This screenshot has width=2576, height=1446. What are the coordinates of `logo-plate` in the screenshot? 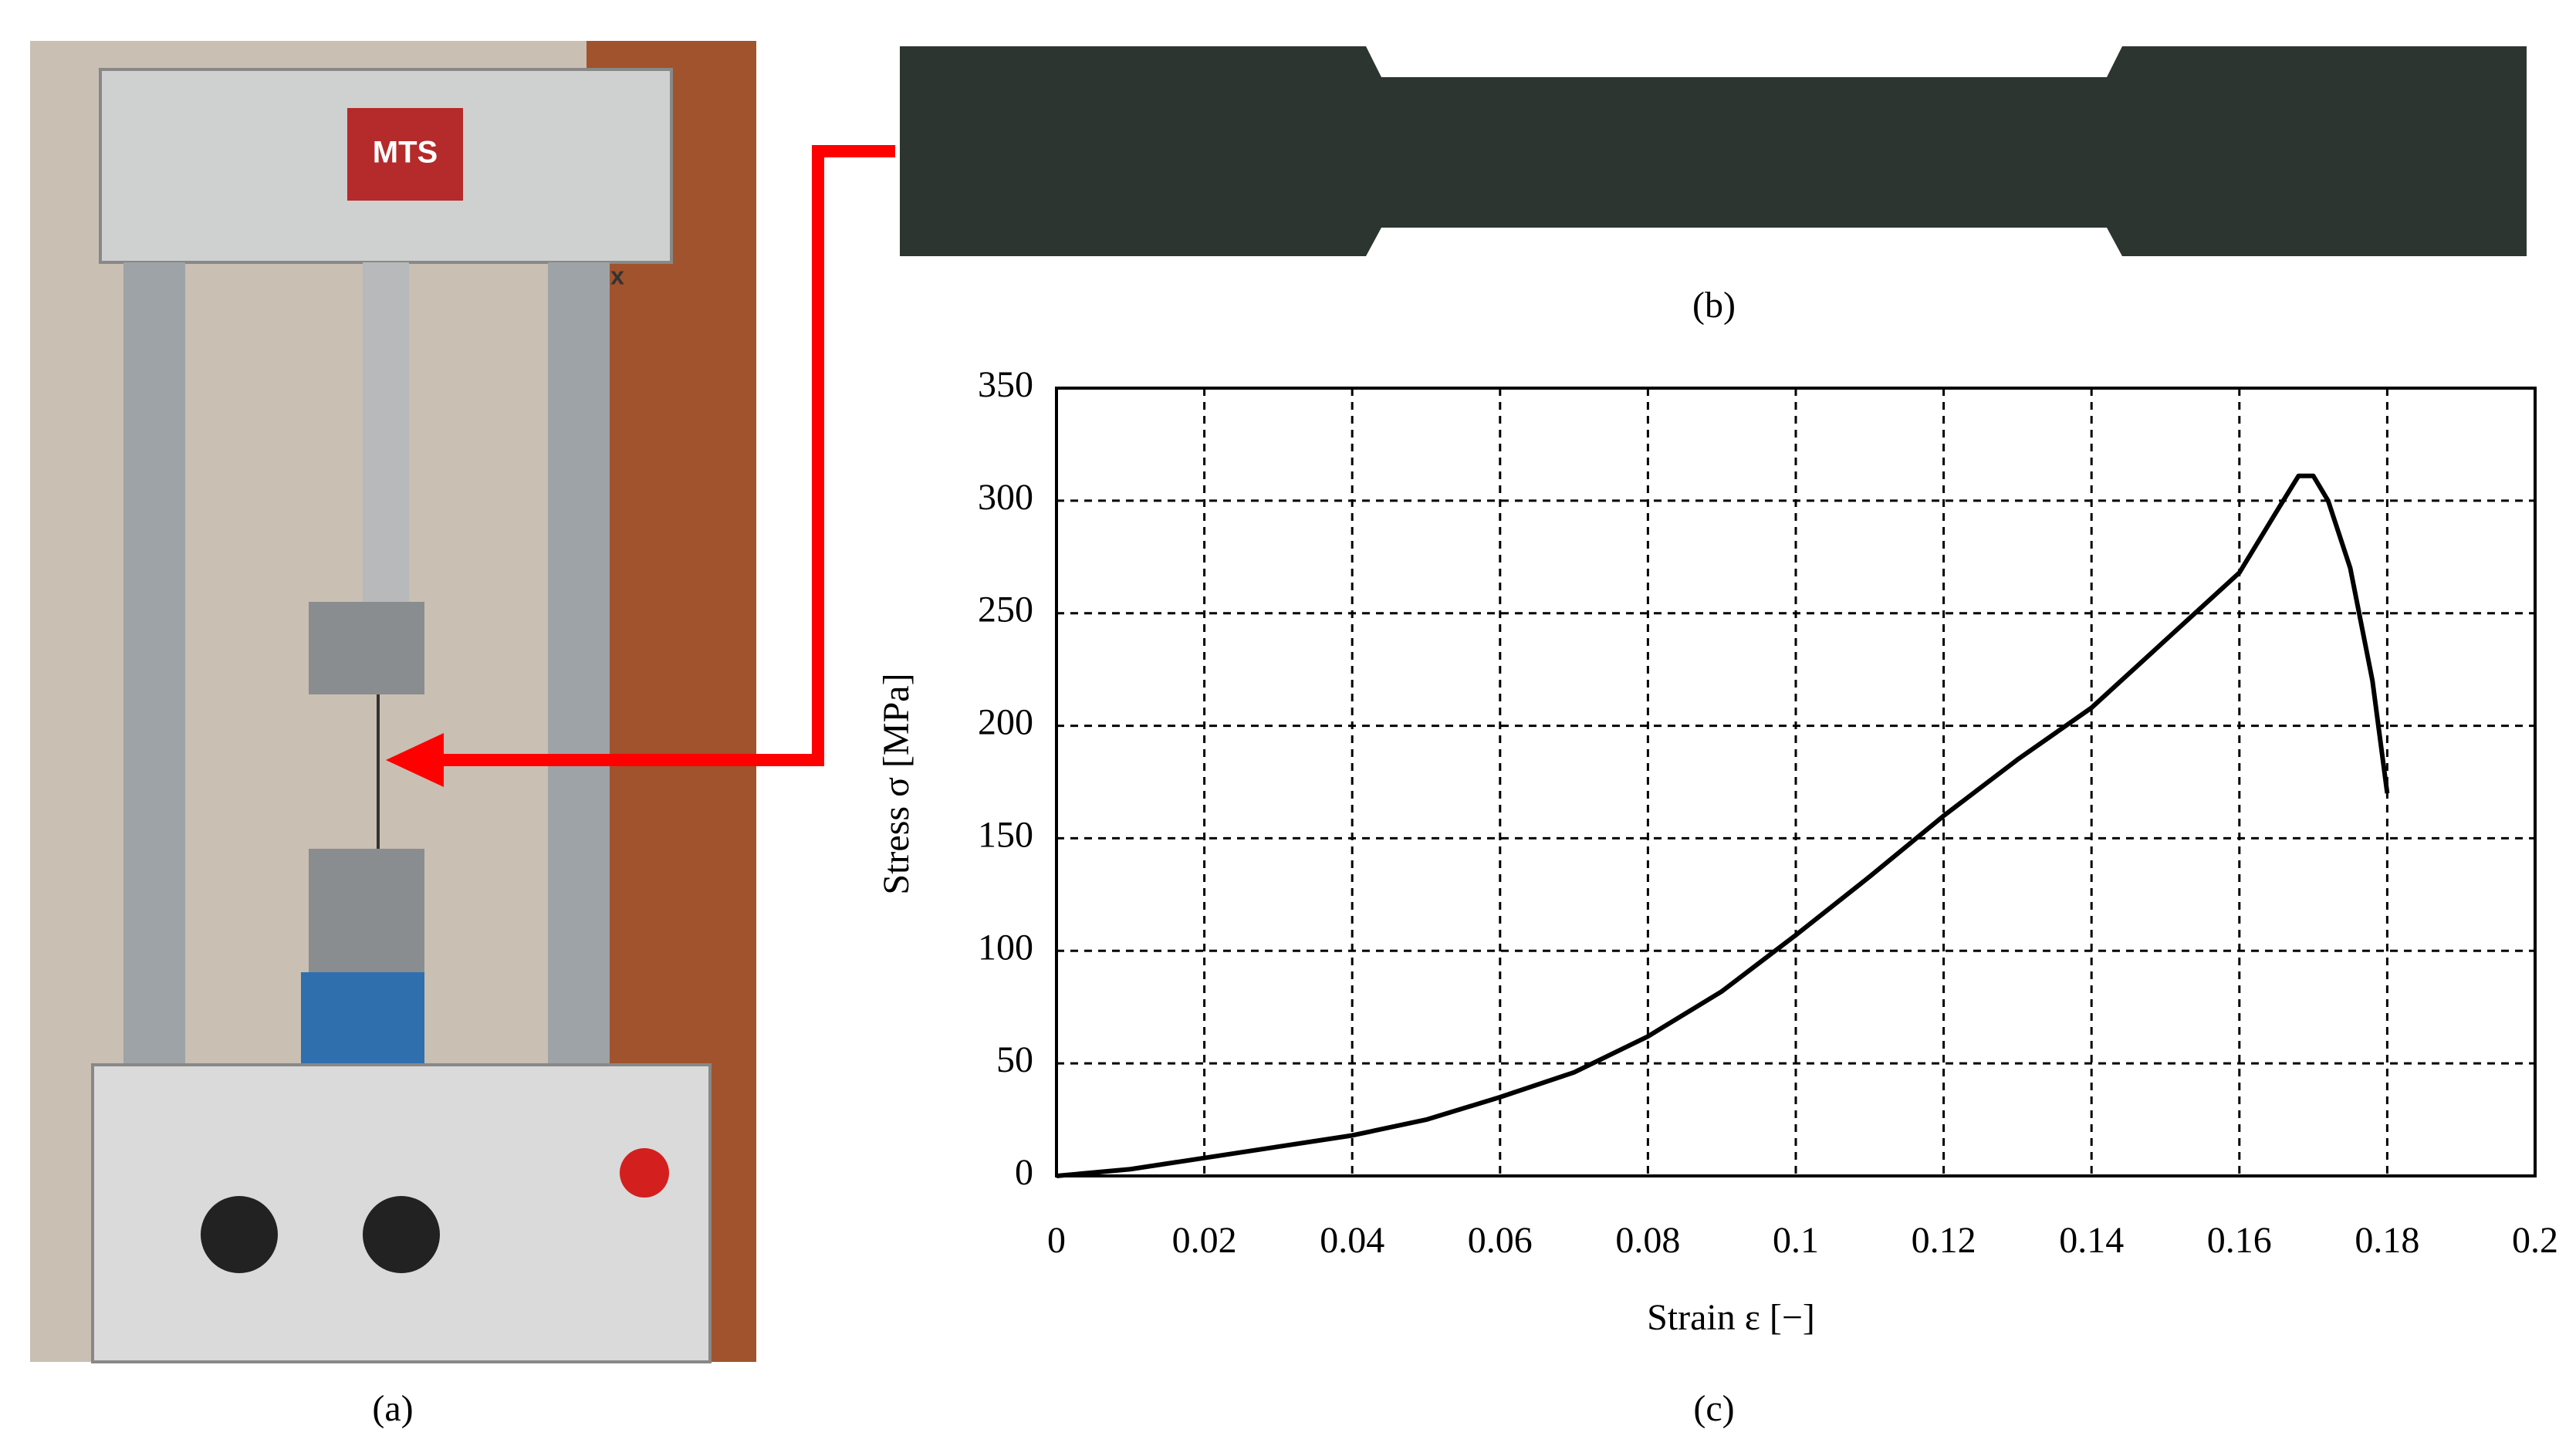 It's located at (405, 154).